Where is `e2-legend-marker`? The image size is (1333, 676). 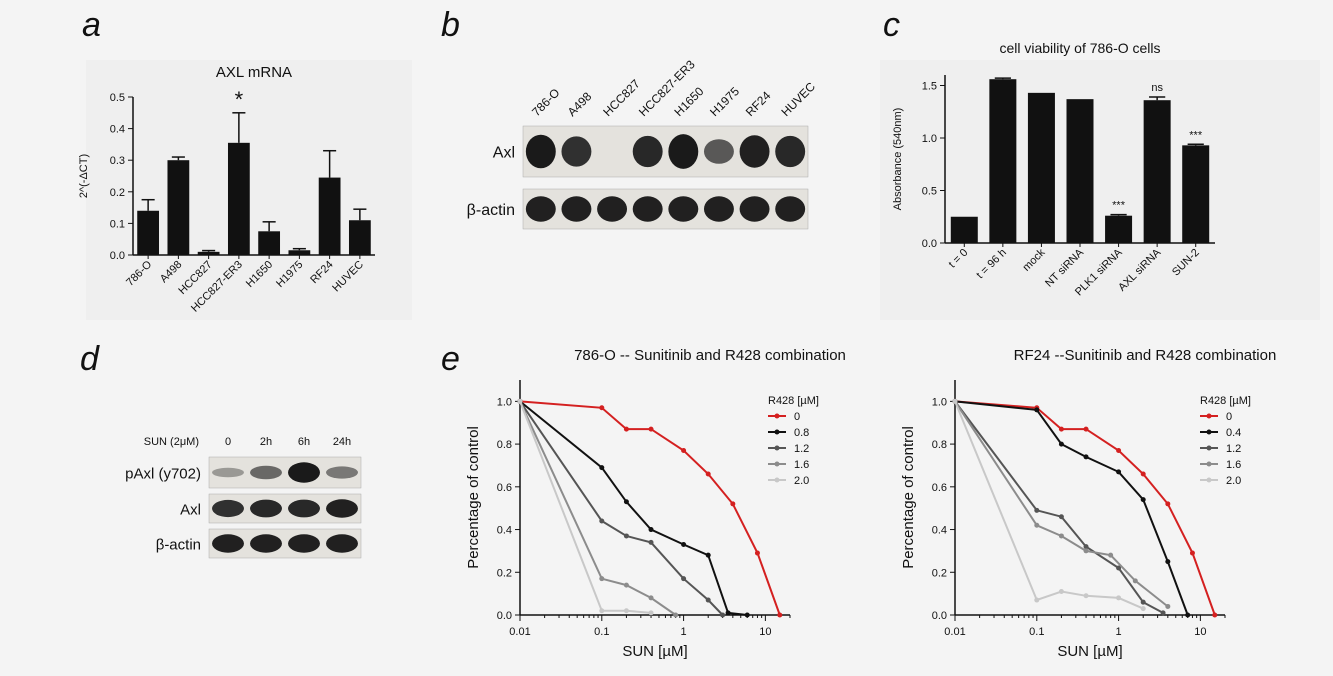 e2-legend-marker is located at coordinates (1209, 480).